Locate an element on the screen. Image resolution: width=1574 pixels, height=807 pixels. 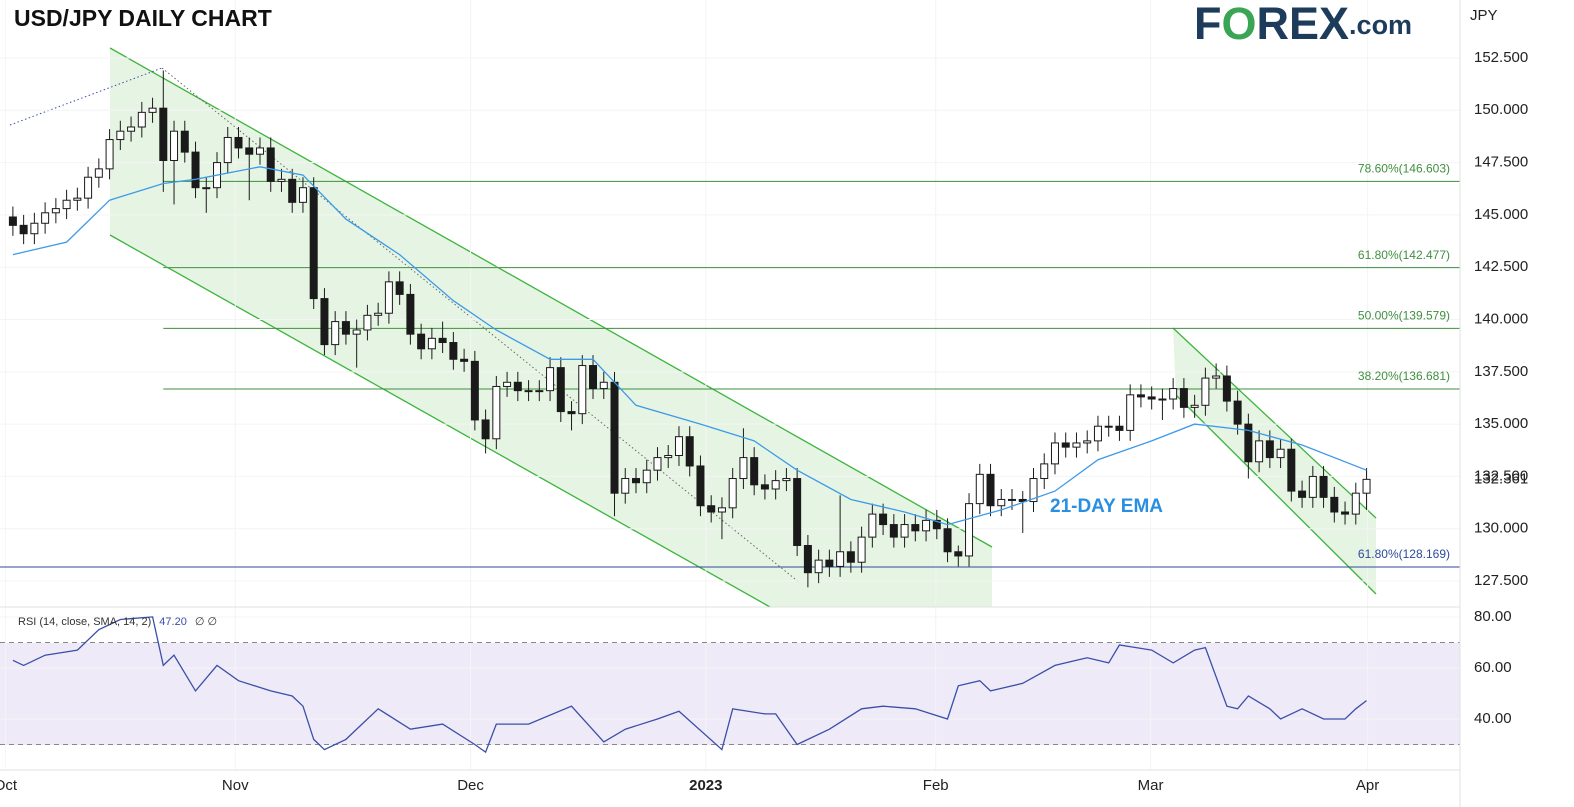
y-tick-label: 132.500 is located at coordinates (1501, 475).